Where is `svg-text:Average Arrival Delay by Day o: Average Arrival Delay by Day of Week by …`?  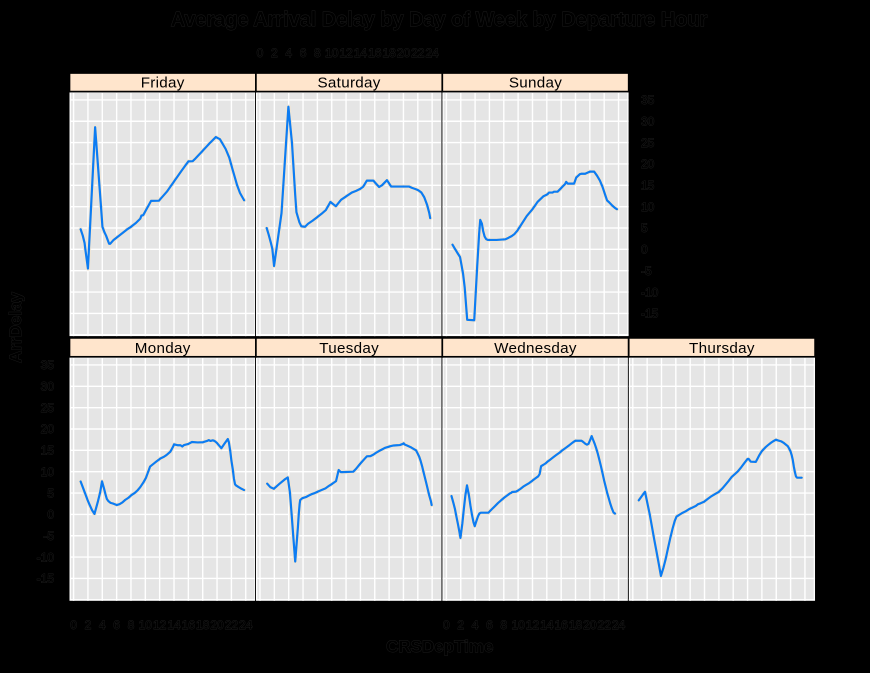 svg-text:Average Arrival Delay by Day o: Average Arrival Delay by Day of Week by … is located at coordinates (439, 20).